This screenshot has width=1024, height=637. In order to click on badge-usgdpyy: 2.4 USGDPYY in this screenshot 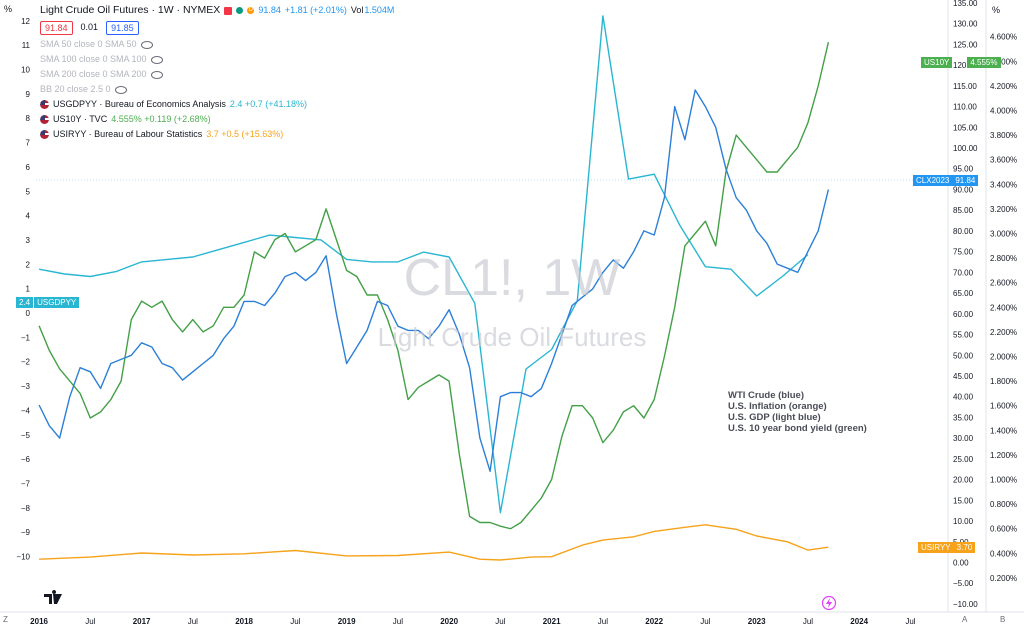, I will do `click(48, 302)`.